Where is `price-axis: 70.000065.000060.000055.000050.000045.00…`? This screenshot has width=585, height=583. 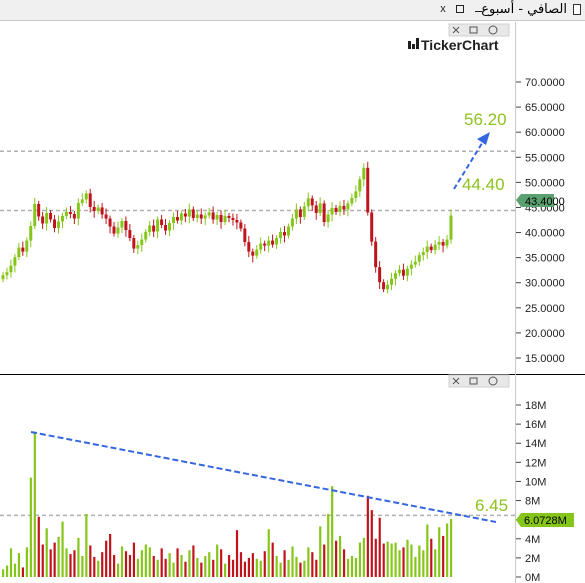
price-axis: 70.000065.000060.000055.000050.000045.00… is located at coordinates (540, 221).